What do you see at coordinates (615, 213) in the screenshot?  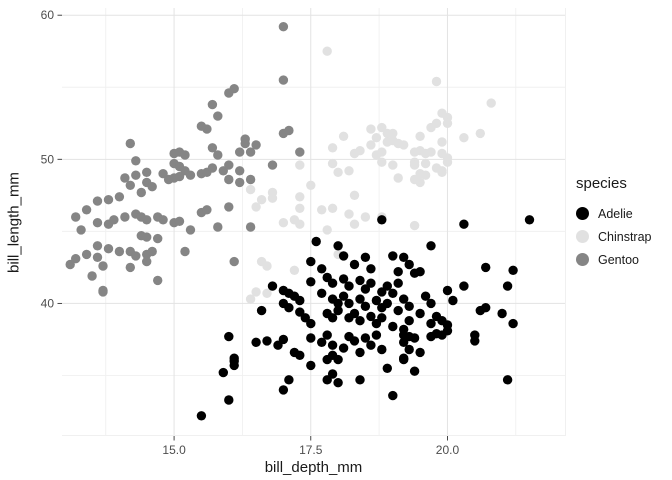 I see `legend-label-adelie: Adelie` at bounding box center [615, 213].